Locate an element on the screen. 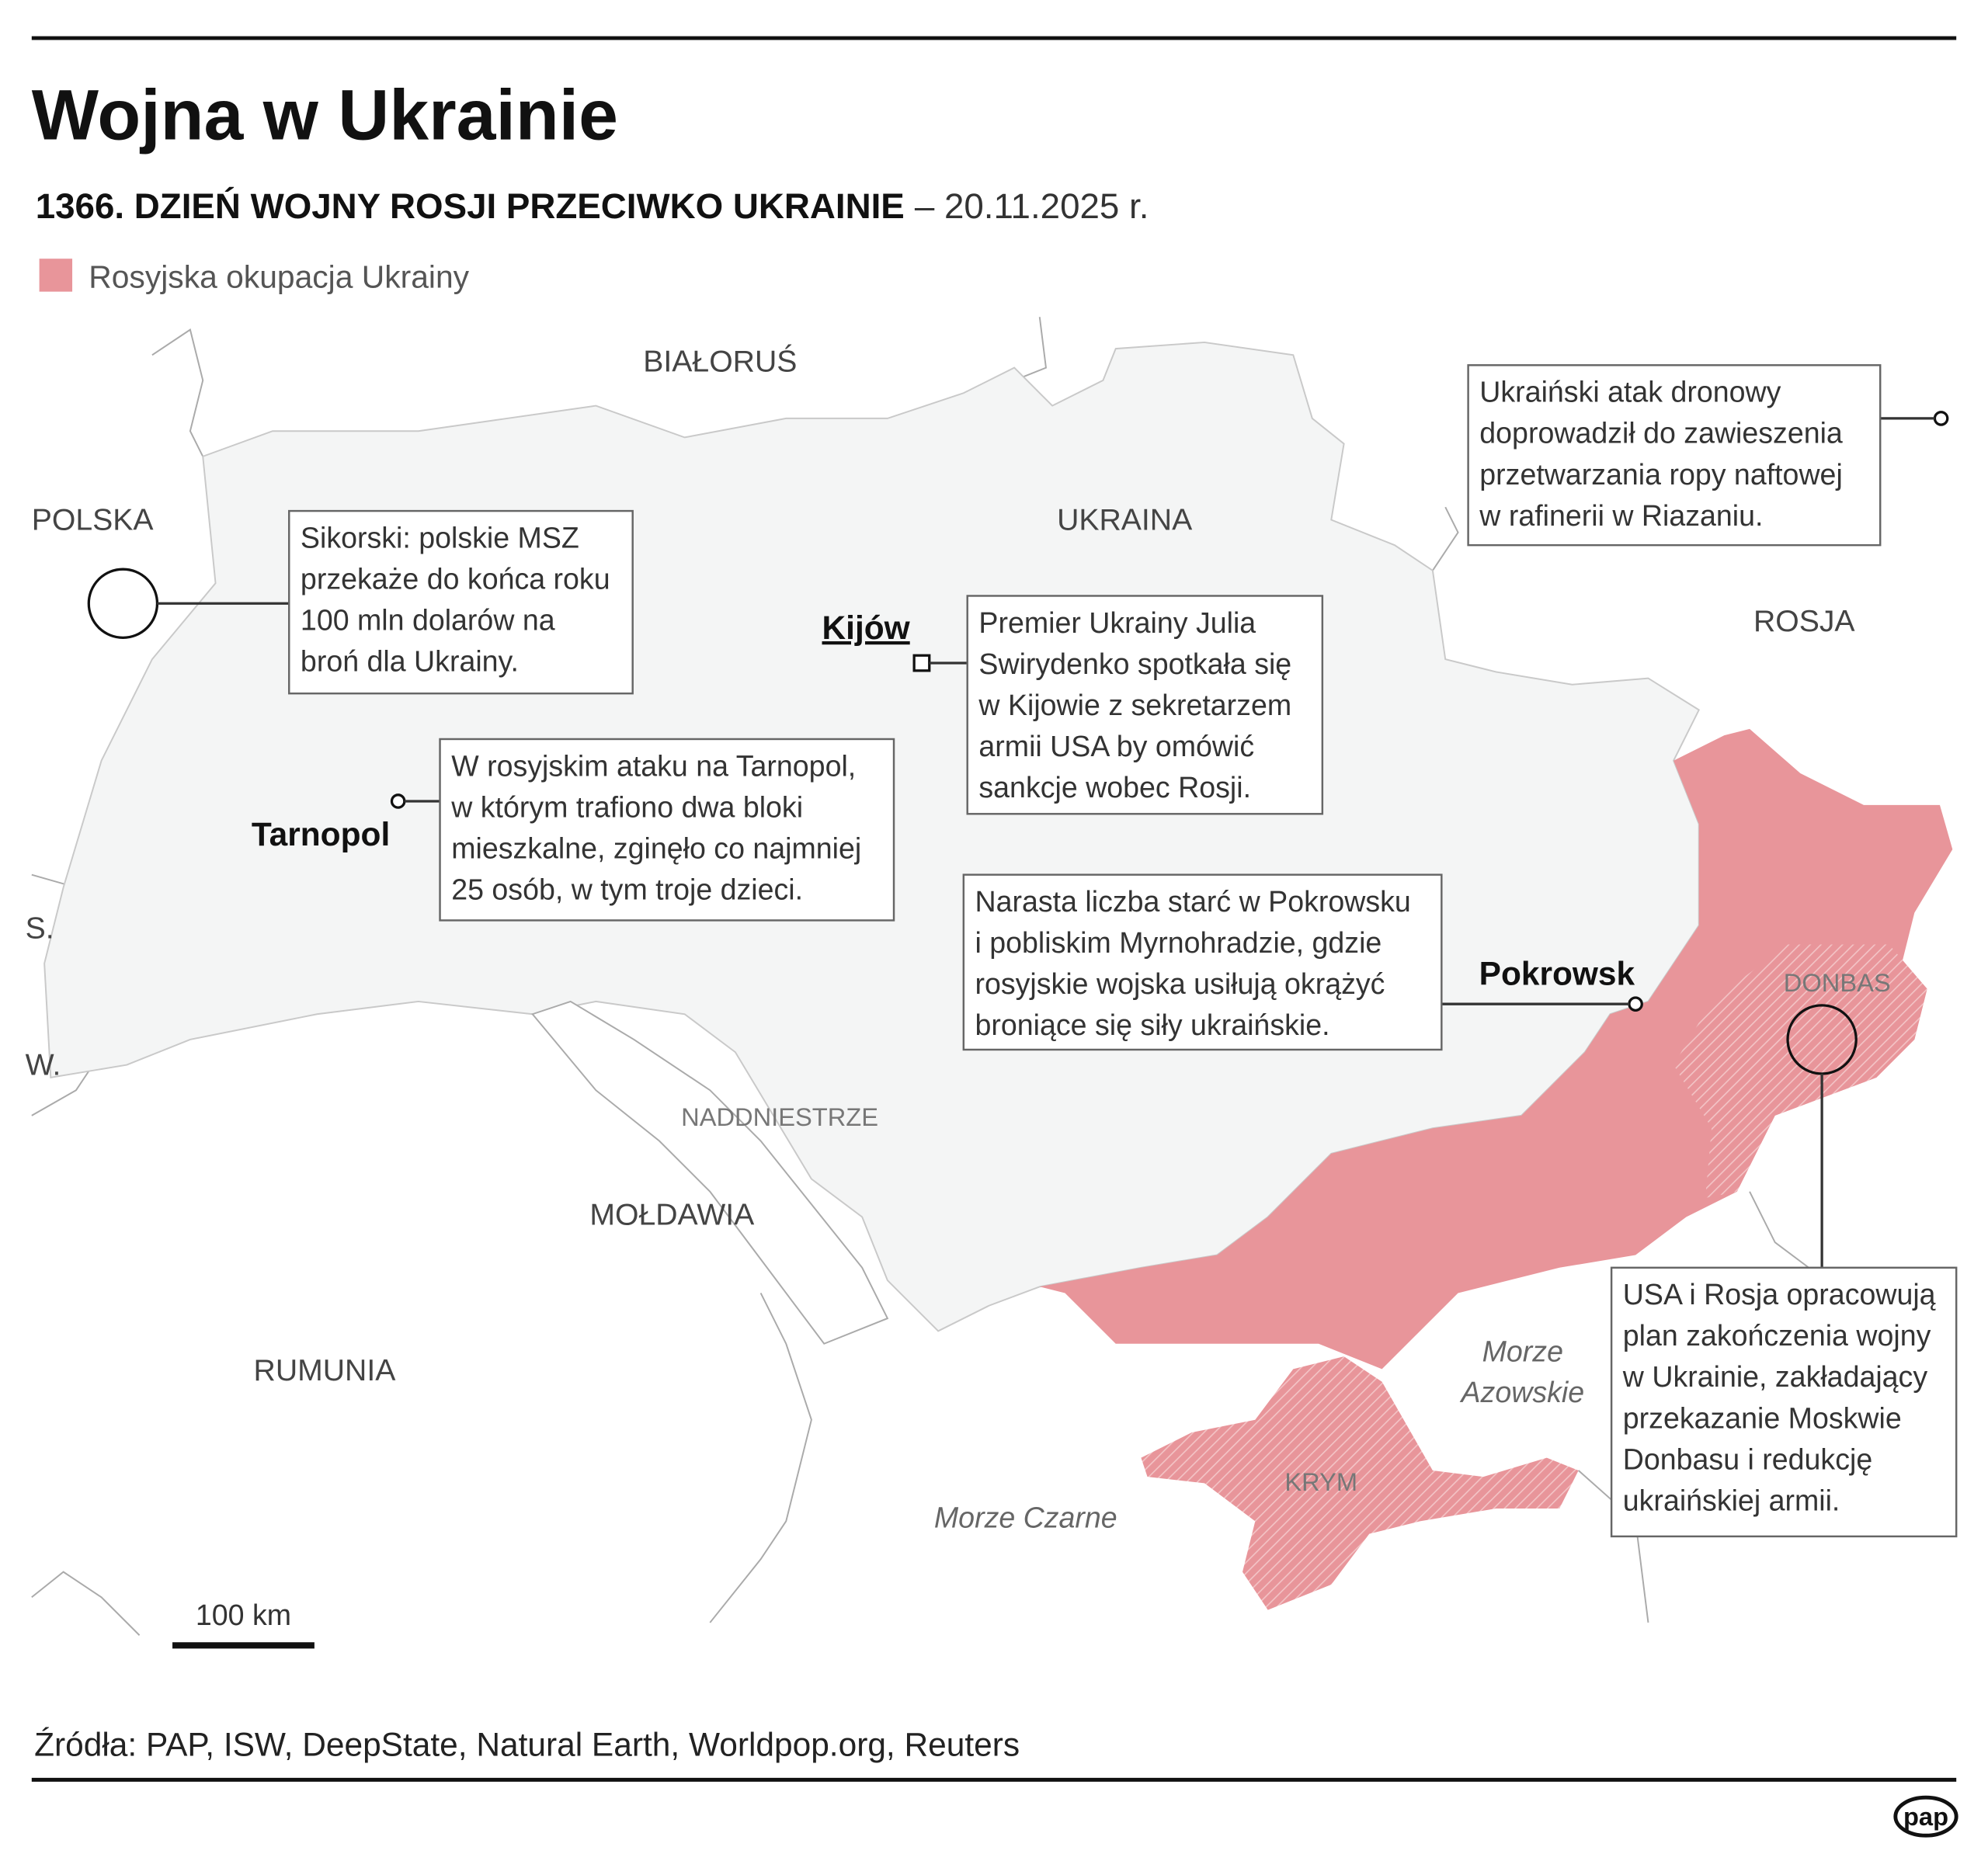 Image resolution: width=1988 pixels, height=1861 pixels. annotation-text: przekazanie Moskwie is located at coordinates (1762, 1417).